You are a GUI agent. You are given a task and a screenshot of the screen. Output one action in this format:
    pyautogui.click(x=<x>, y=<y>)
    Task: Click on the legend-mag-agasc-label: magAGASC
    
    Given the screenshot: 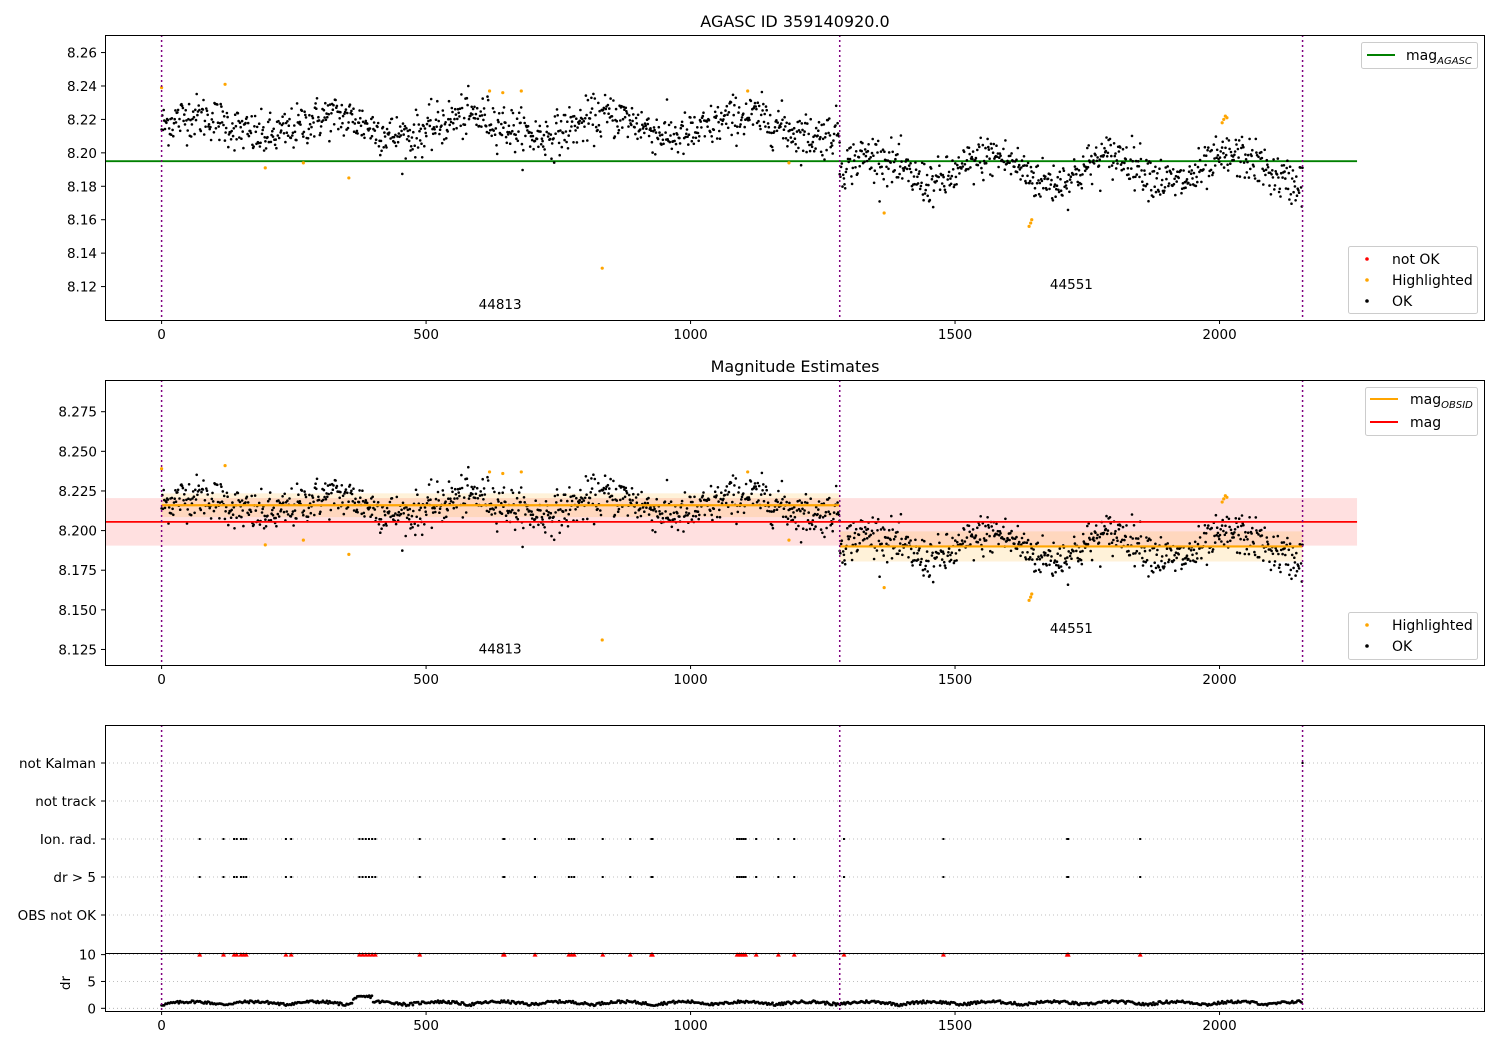 What is the action you would take?
    pyautogui.click(x=1439, y=57)
    